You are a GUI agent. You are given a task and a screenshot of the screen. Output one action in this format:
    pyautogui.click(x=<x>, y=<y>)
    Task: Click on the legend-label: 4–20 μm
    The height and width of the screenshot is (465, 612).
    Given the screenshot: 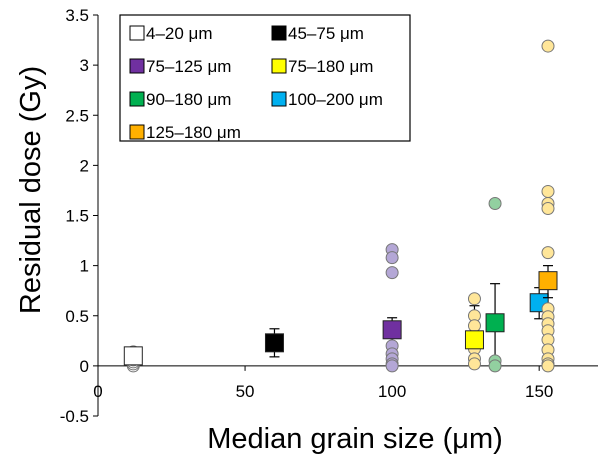 What is the action you would take?
    pyautogui.click(x=179, y=33)
    